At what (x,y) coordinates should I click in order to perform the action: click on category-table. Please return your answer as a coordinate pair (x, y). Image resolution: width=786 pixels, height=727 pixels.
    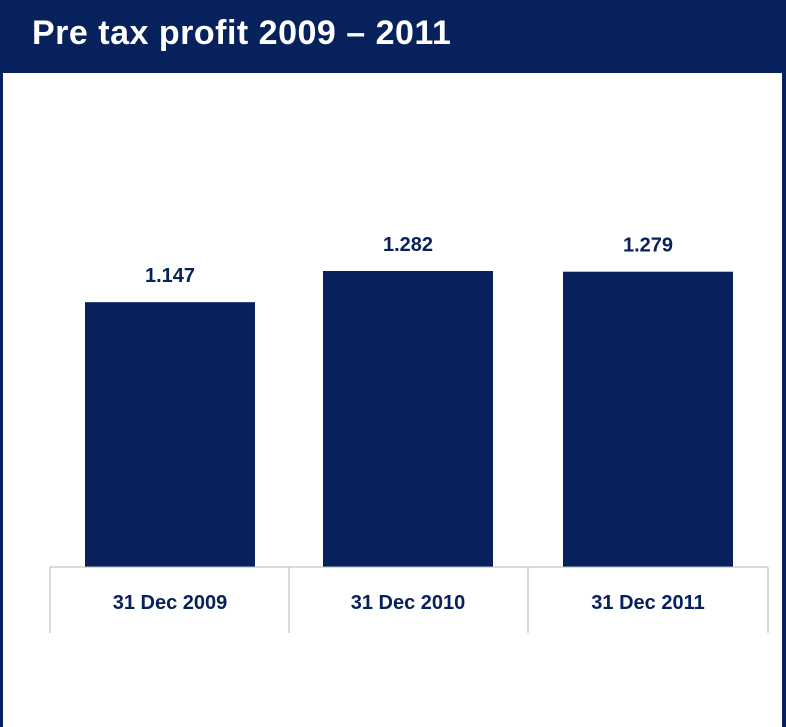
    Looking at the image, I should click on (409, 599).